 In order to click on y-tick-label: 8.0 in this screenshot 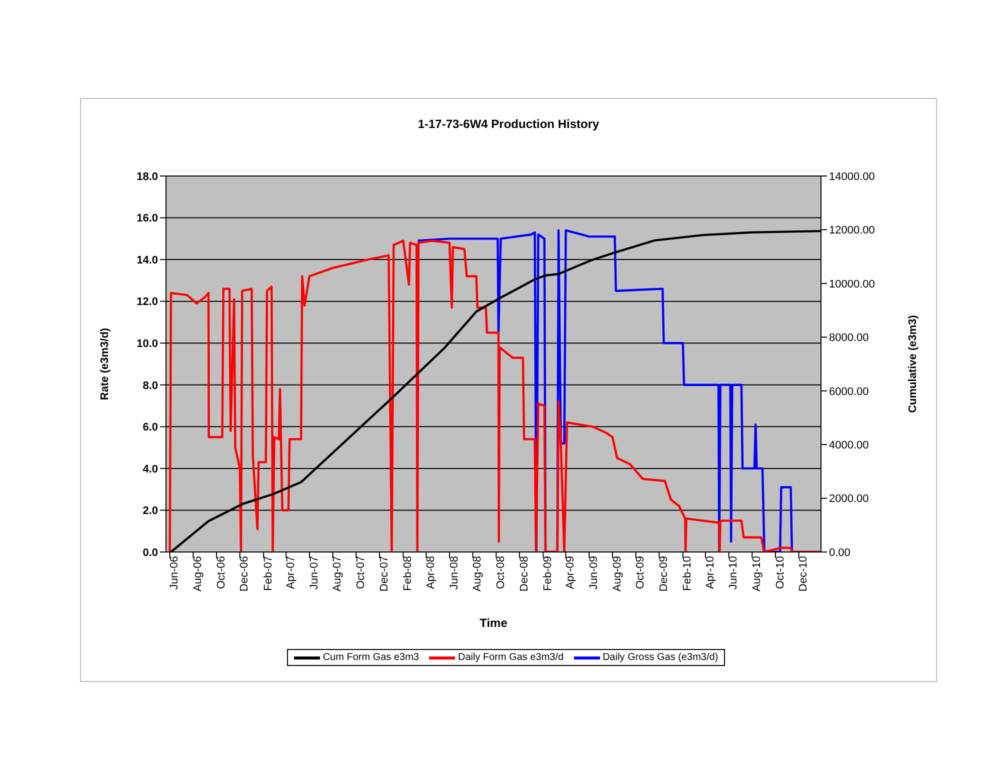, I will do `click(150, 386)`.